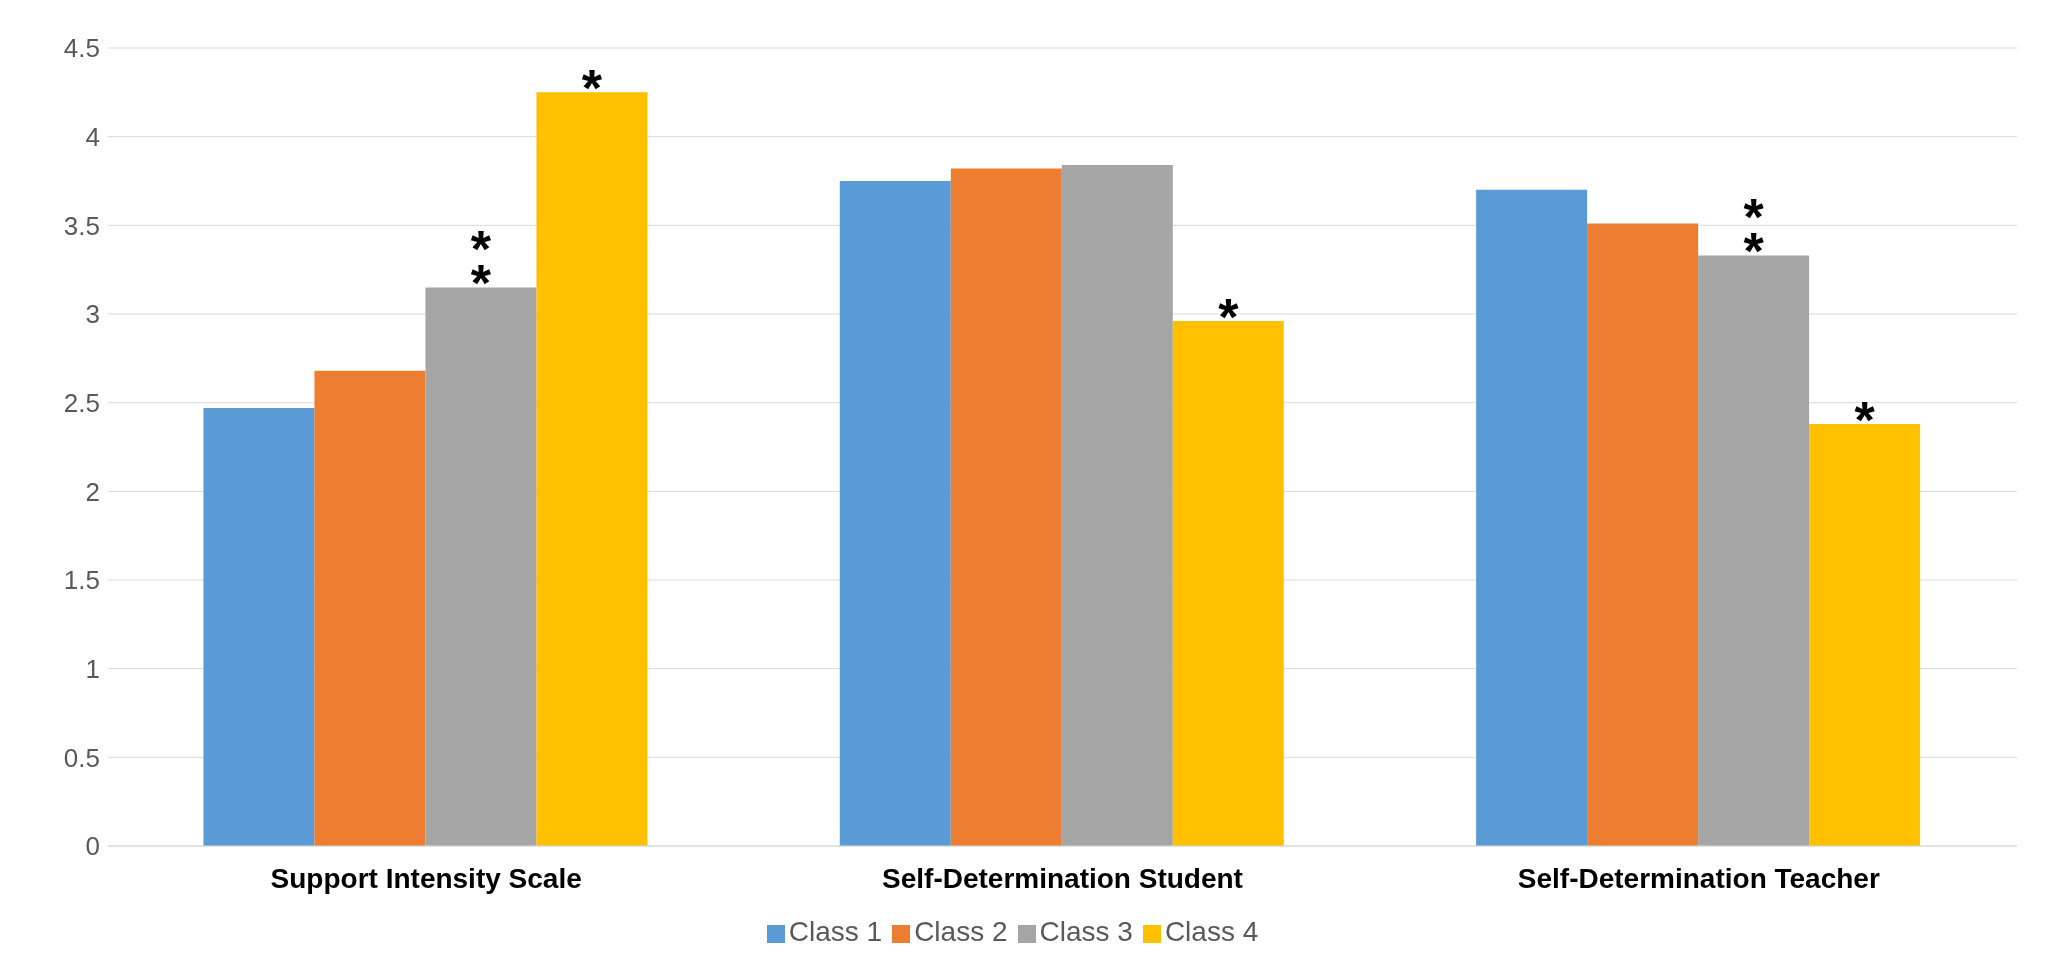  What do you see at coordinates (92, 846) in the screenshot?
I see `y-tick-label: 0` at bounding box center [92, 846].